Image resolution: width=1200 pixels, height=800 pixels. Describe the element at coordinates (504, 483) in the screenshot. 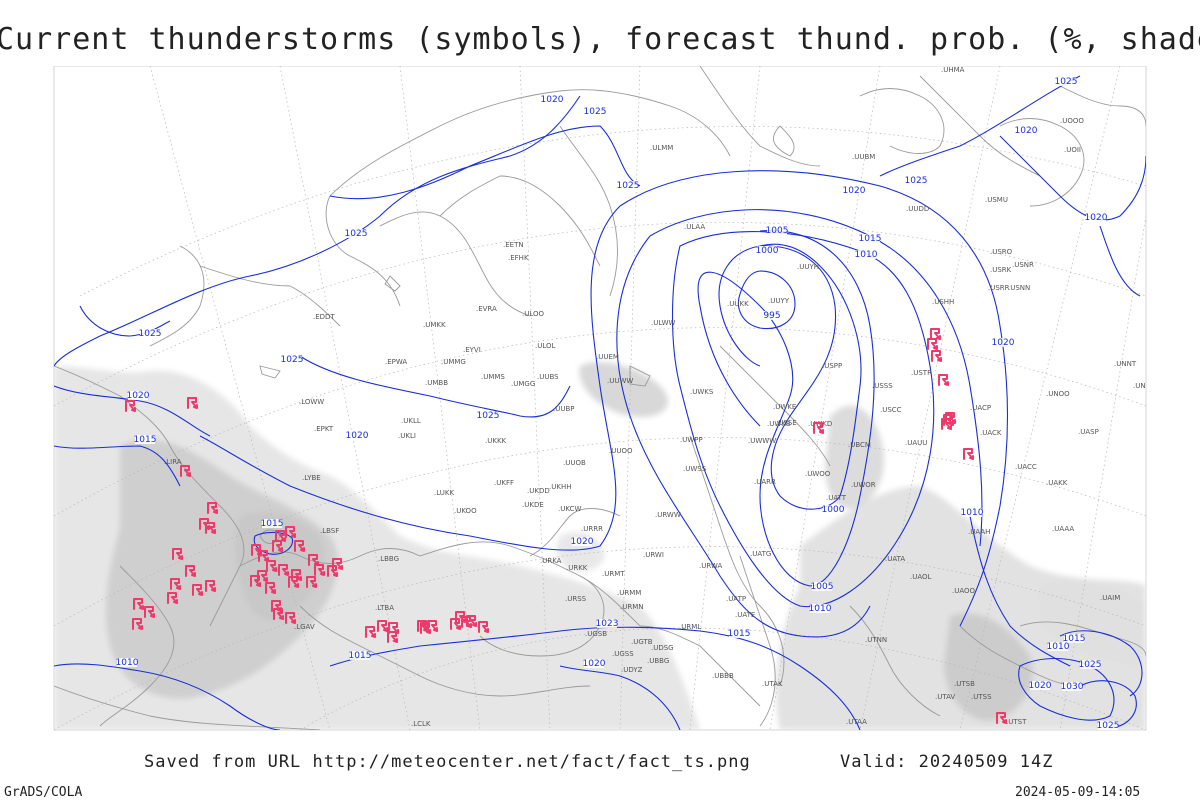

I see `station-label: .UKFF` at that location.